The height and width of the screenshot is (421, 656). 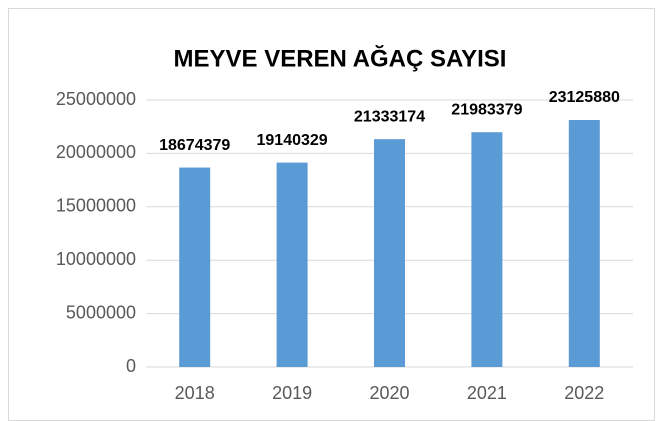 What do you see at coordinates (584, 393) in the screenshot?
I see `x-tick-label: 2022` at bounding box center [584, 393].